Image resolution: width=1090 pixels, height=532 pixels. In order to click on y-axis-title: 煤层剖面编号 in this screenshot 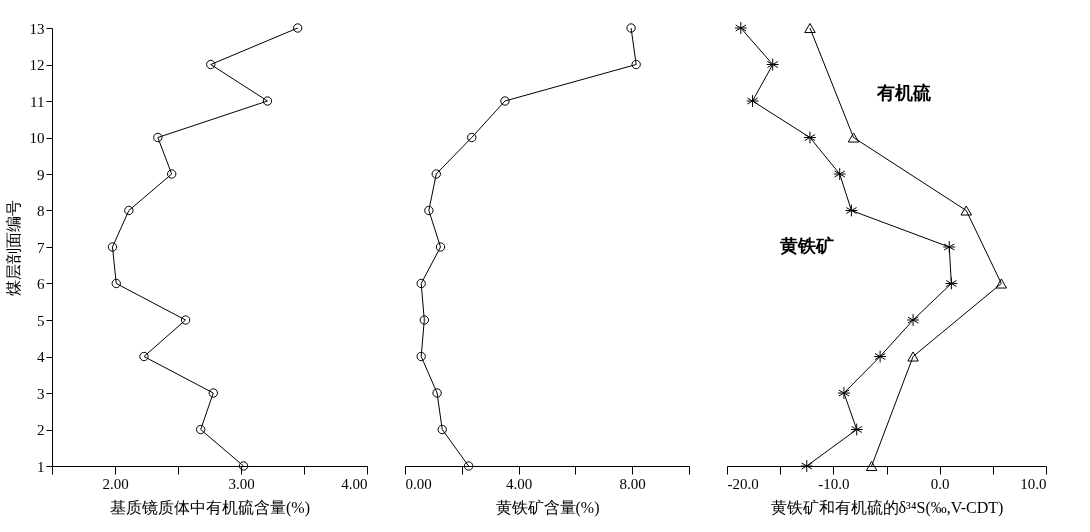, I will do `click(13, 247)`.